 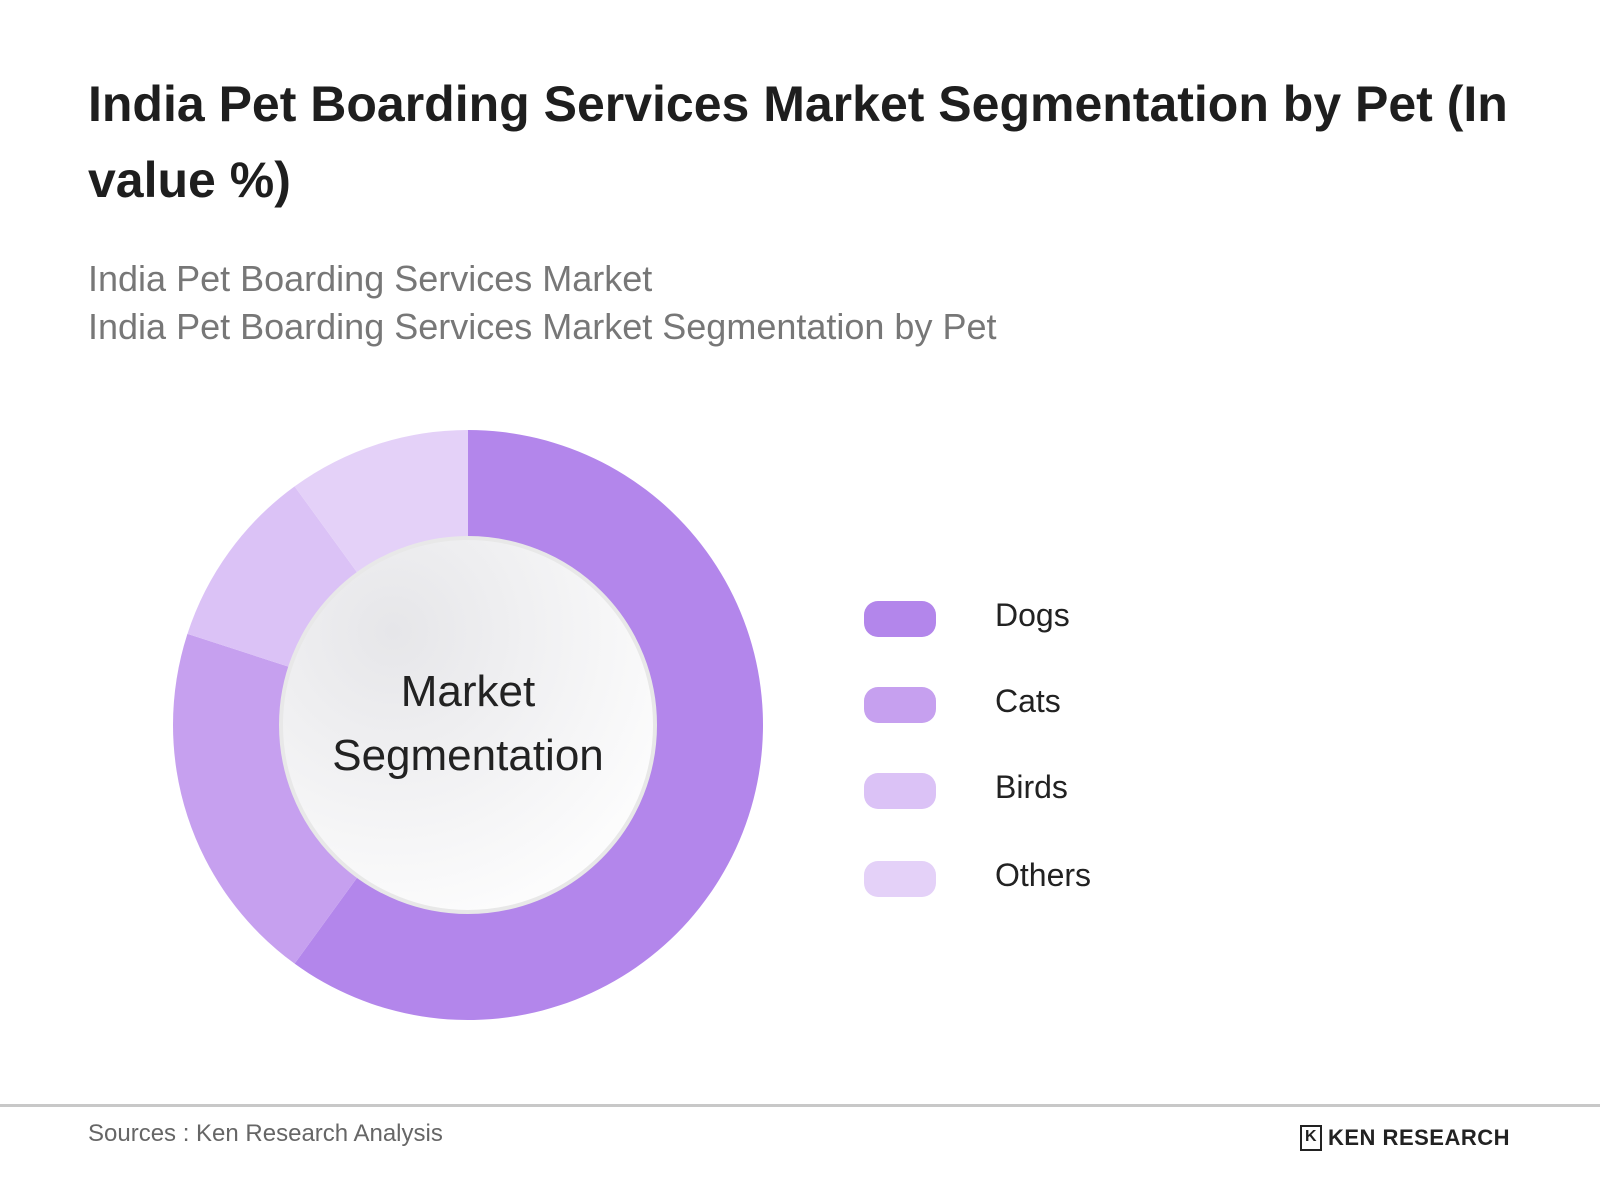 I want to click on footer-divider, so click(x=800, y=1105).